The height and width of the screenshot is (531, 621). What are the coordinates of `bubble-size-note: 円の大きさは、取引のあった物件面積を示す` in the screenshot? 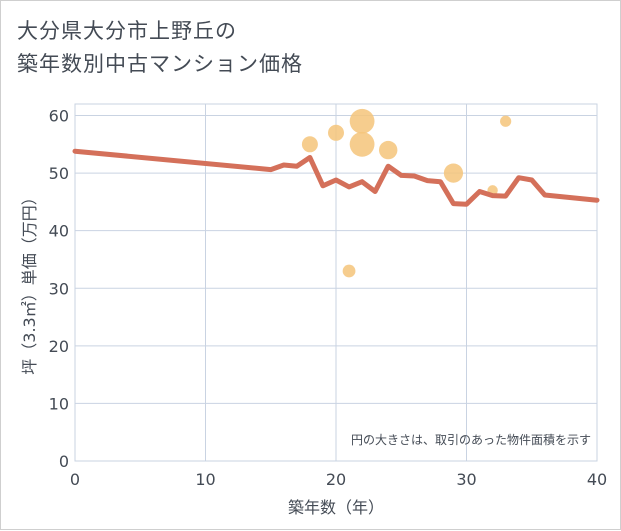 It's located at (471, 439).